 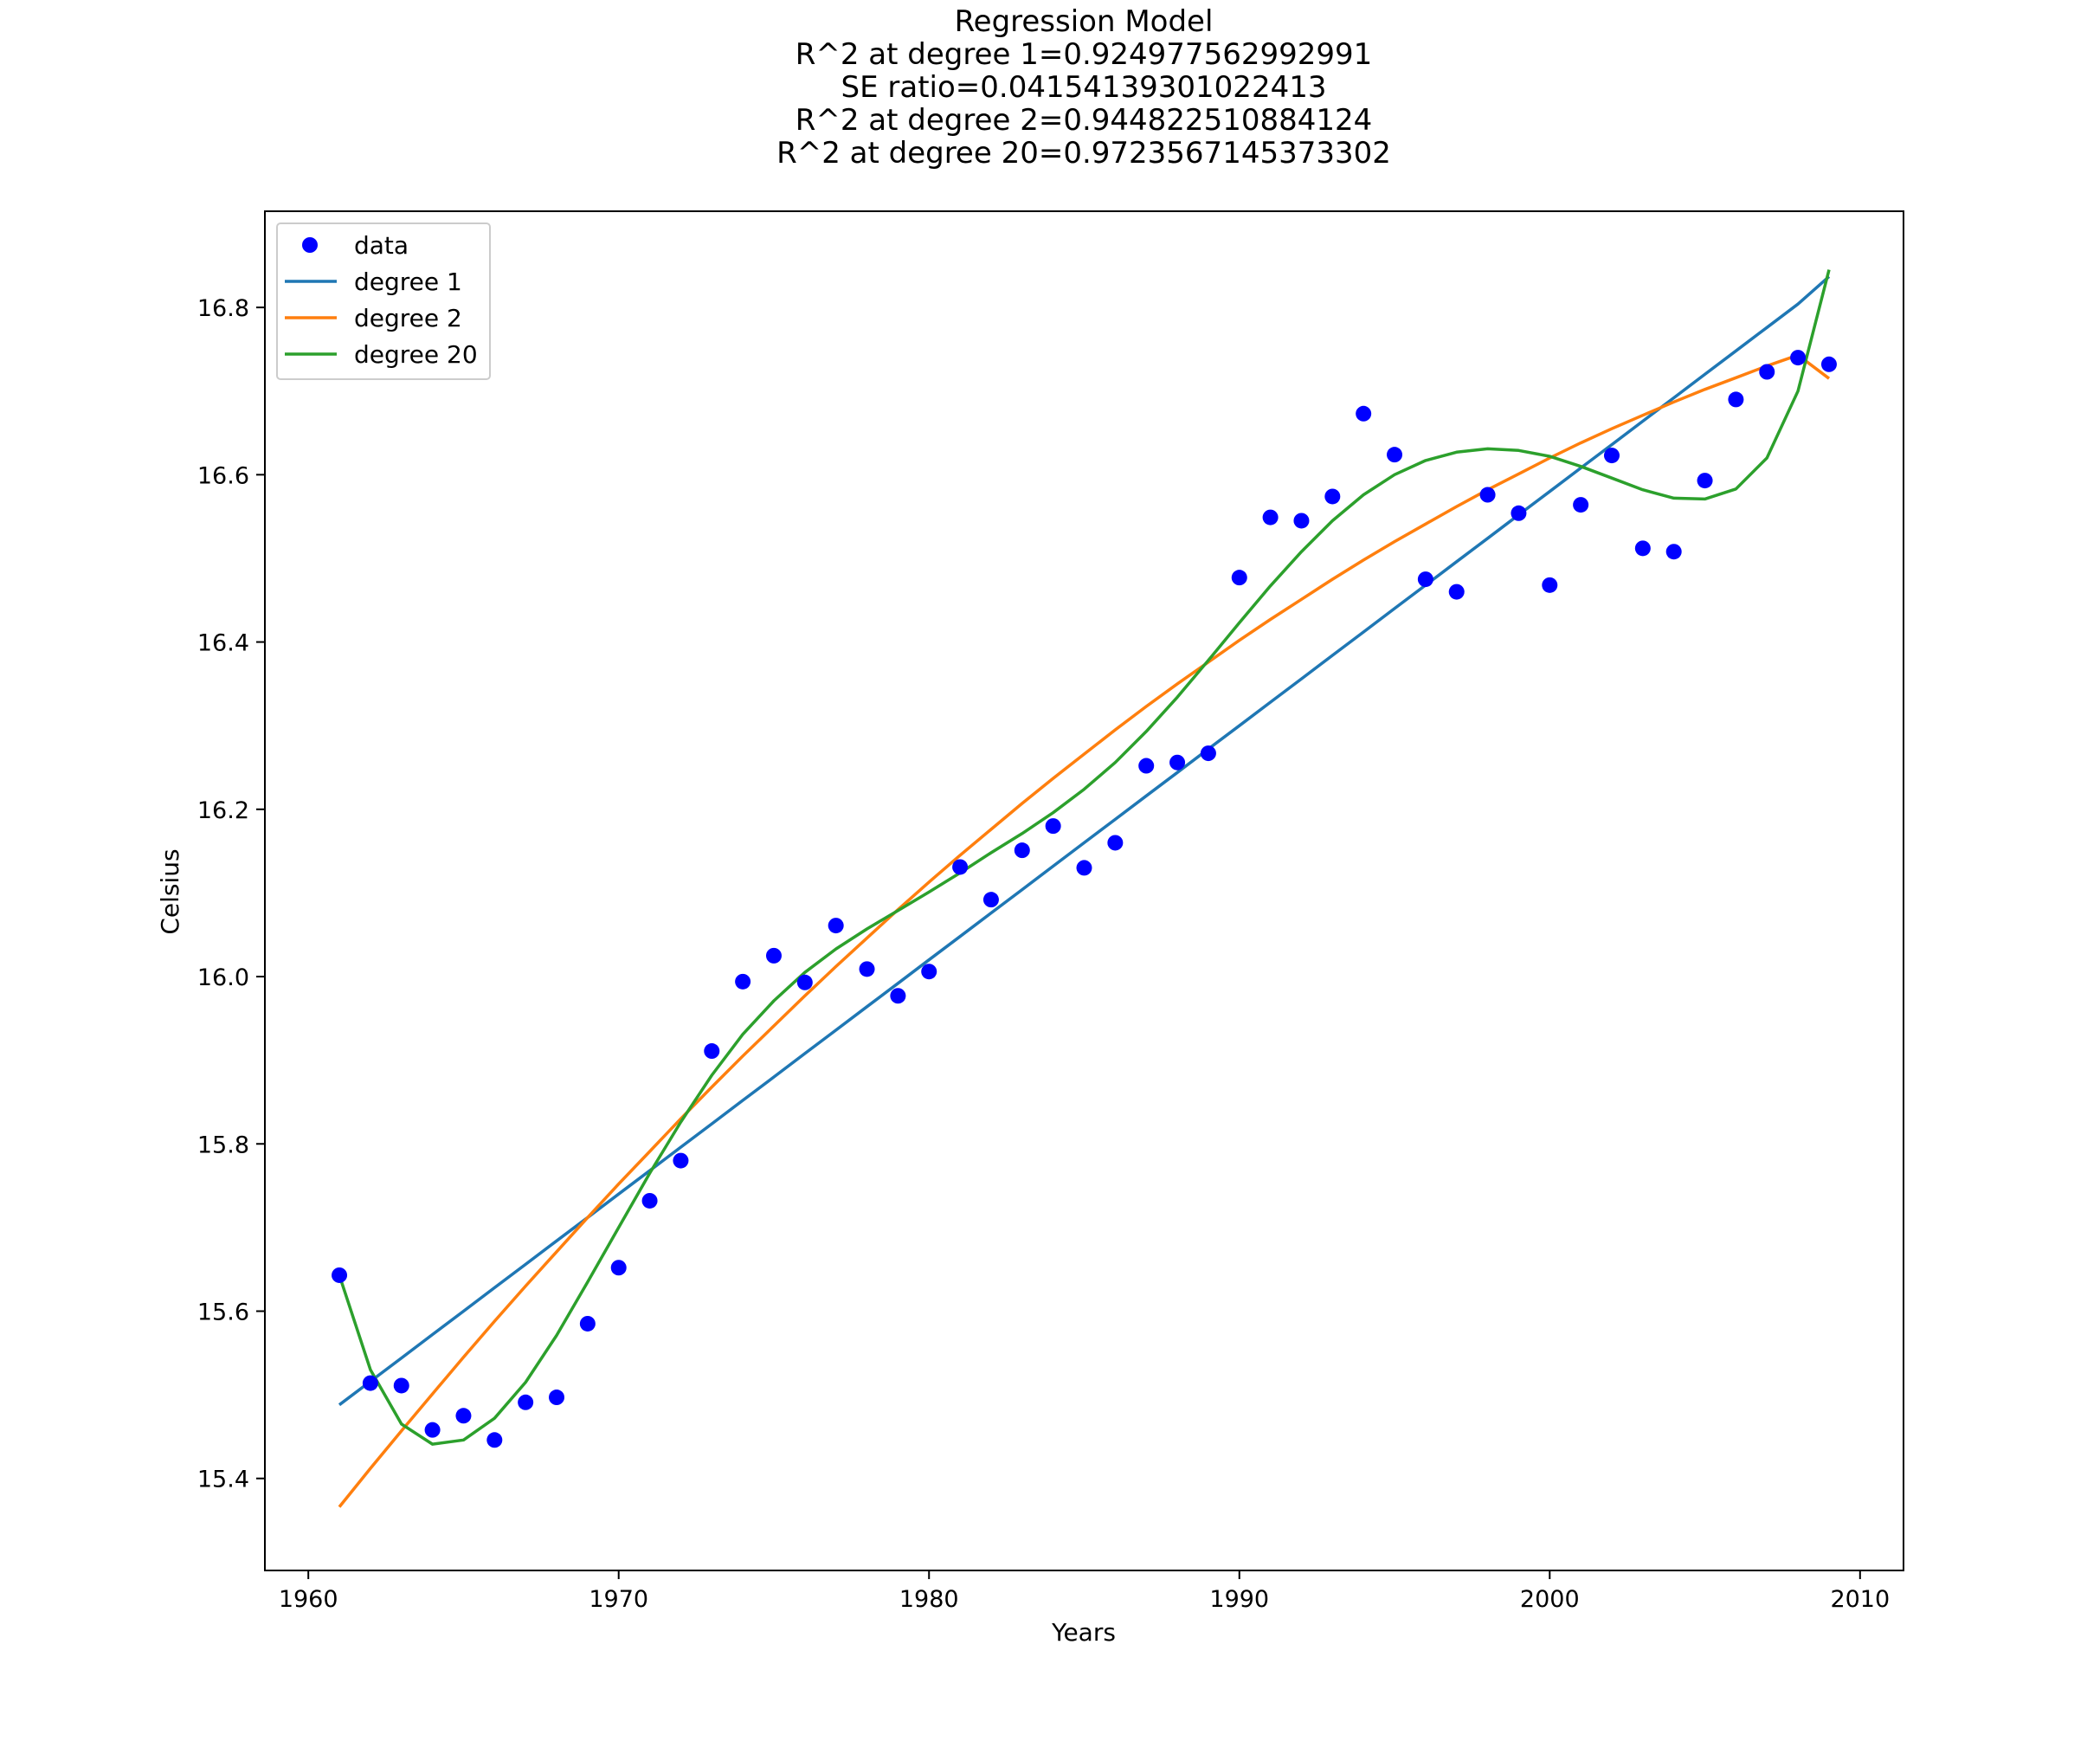 I want to click on legend-label: degree 20, so click(x=416, y=355).